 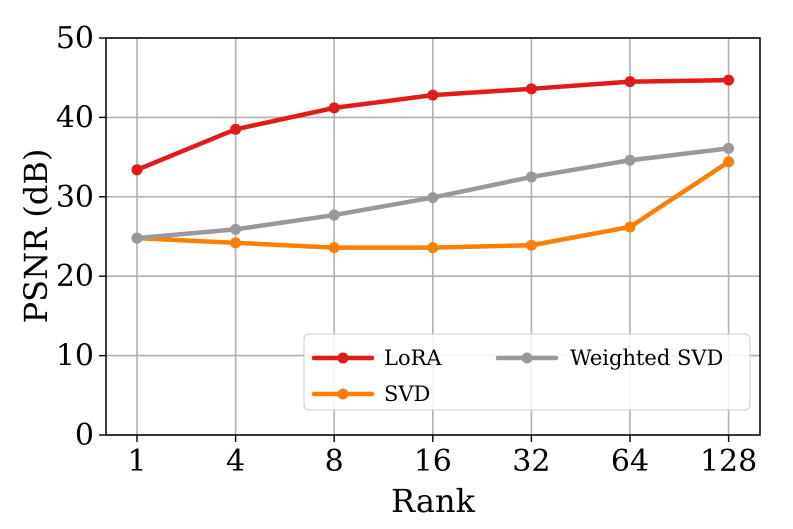 I want to click on y-tick-label: 40, so click(x=75, y=117).